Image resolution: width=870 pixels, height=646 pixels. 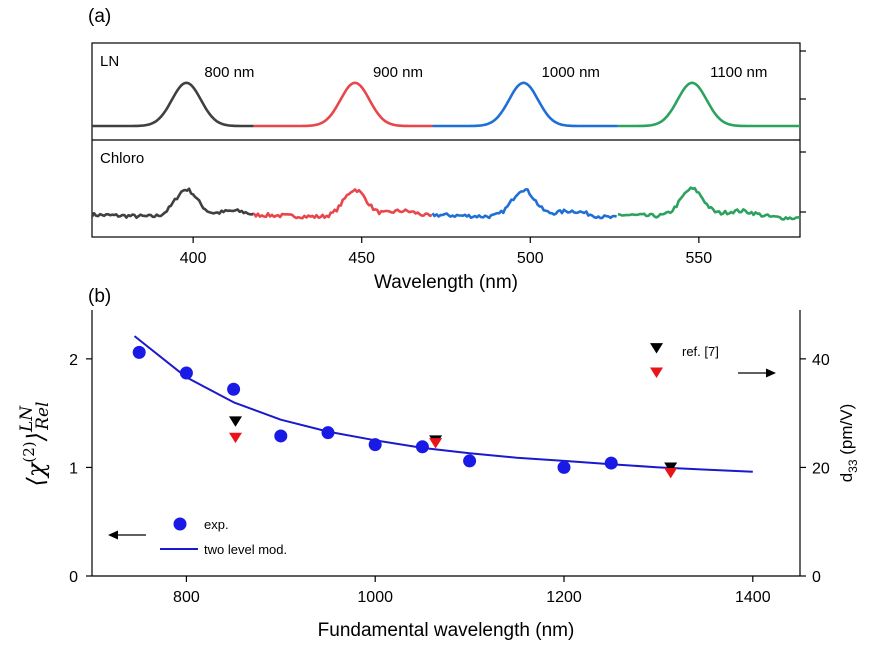 I want to click on panel-a-x-tick-label: 400, so click(x=193, y=258).